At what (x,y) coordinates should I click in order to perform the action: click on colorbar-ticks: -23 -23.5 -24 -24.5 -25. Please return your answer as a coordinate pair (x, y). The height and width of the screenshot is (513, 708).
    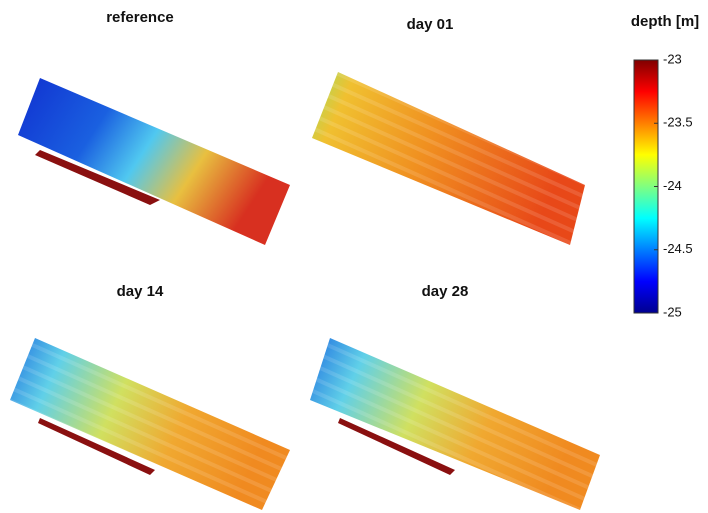
    Looking at the image, I should click on (673, 185).